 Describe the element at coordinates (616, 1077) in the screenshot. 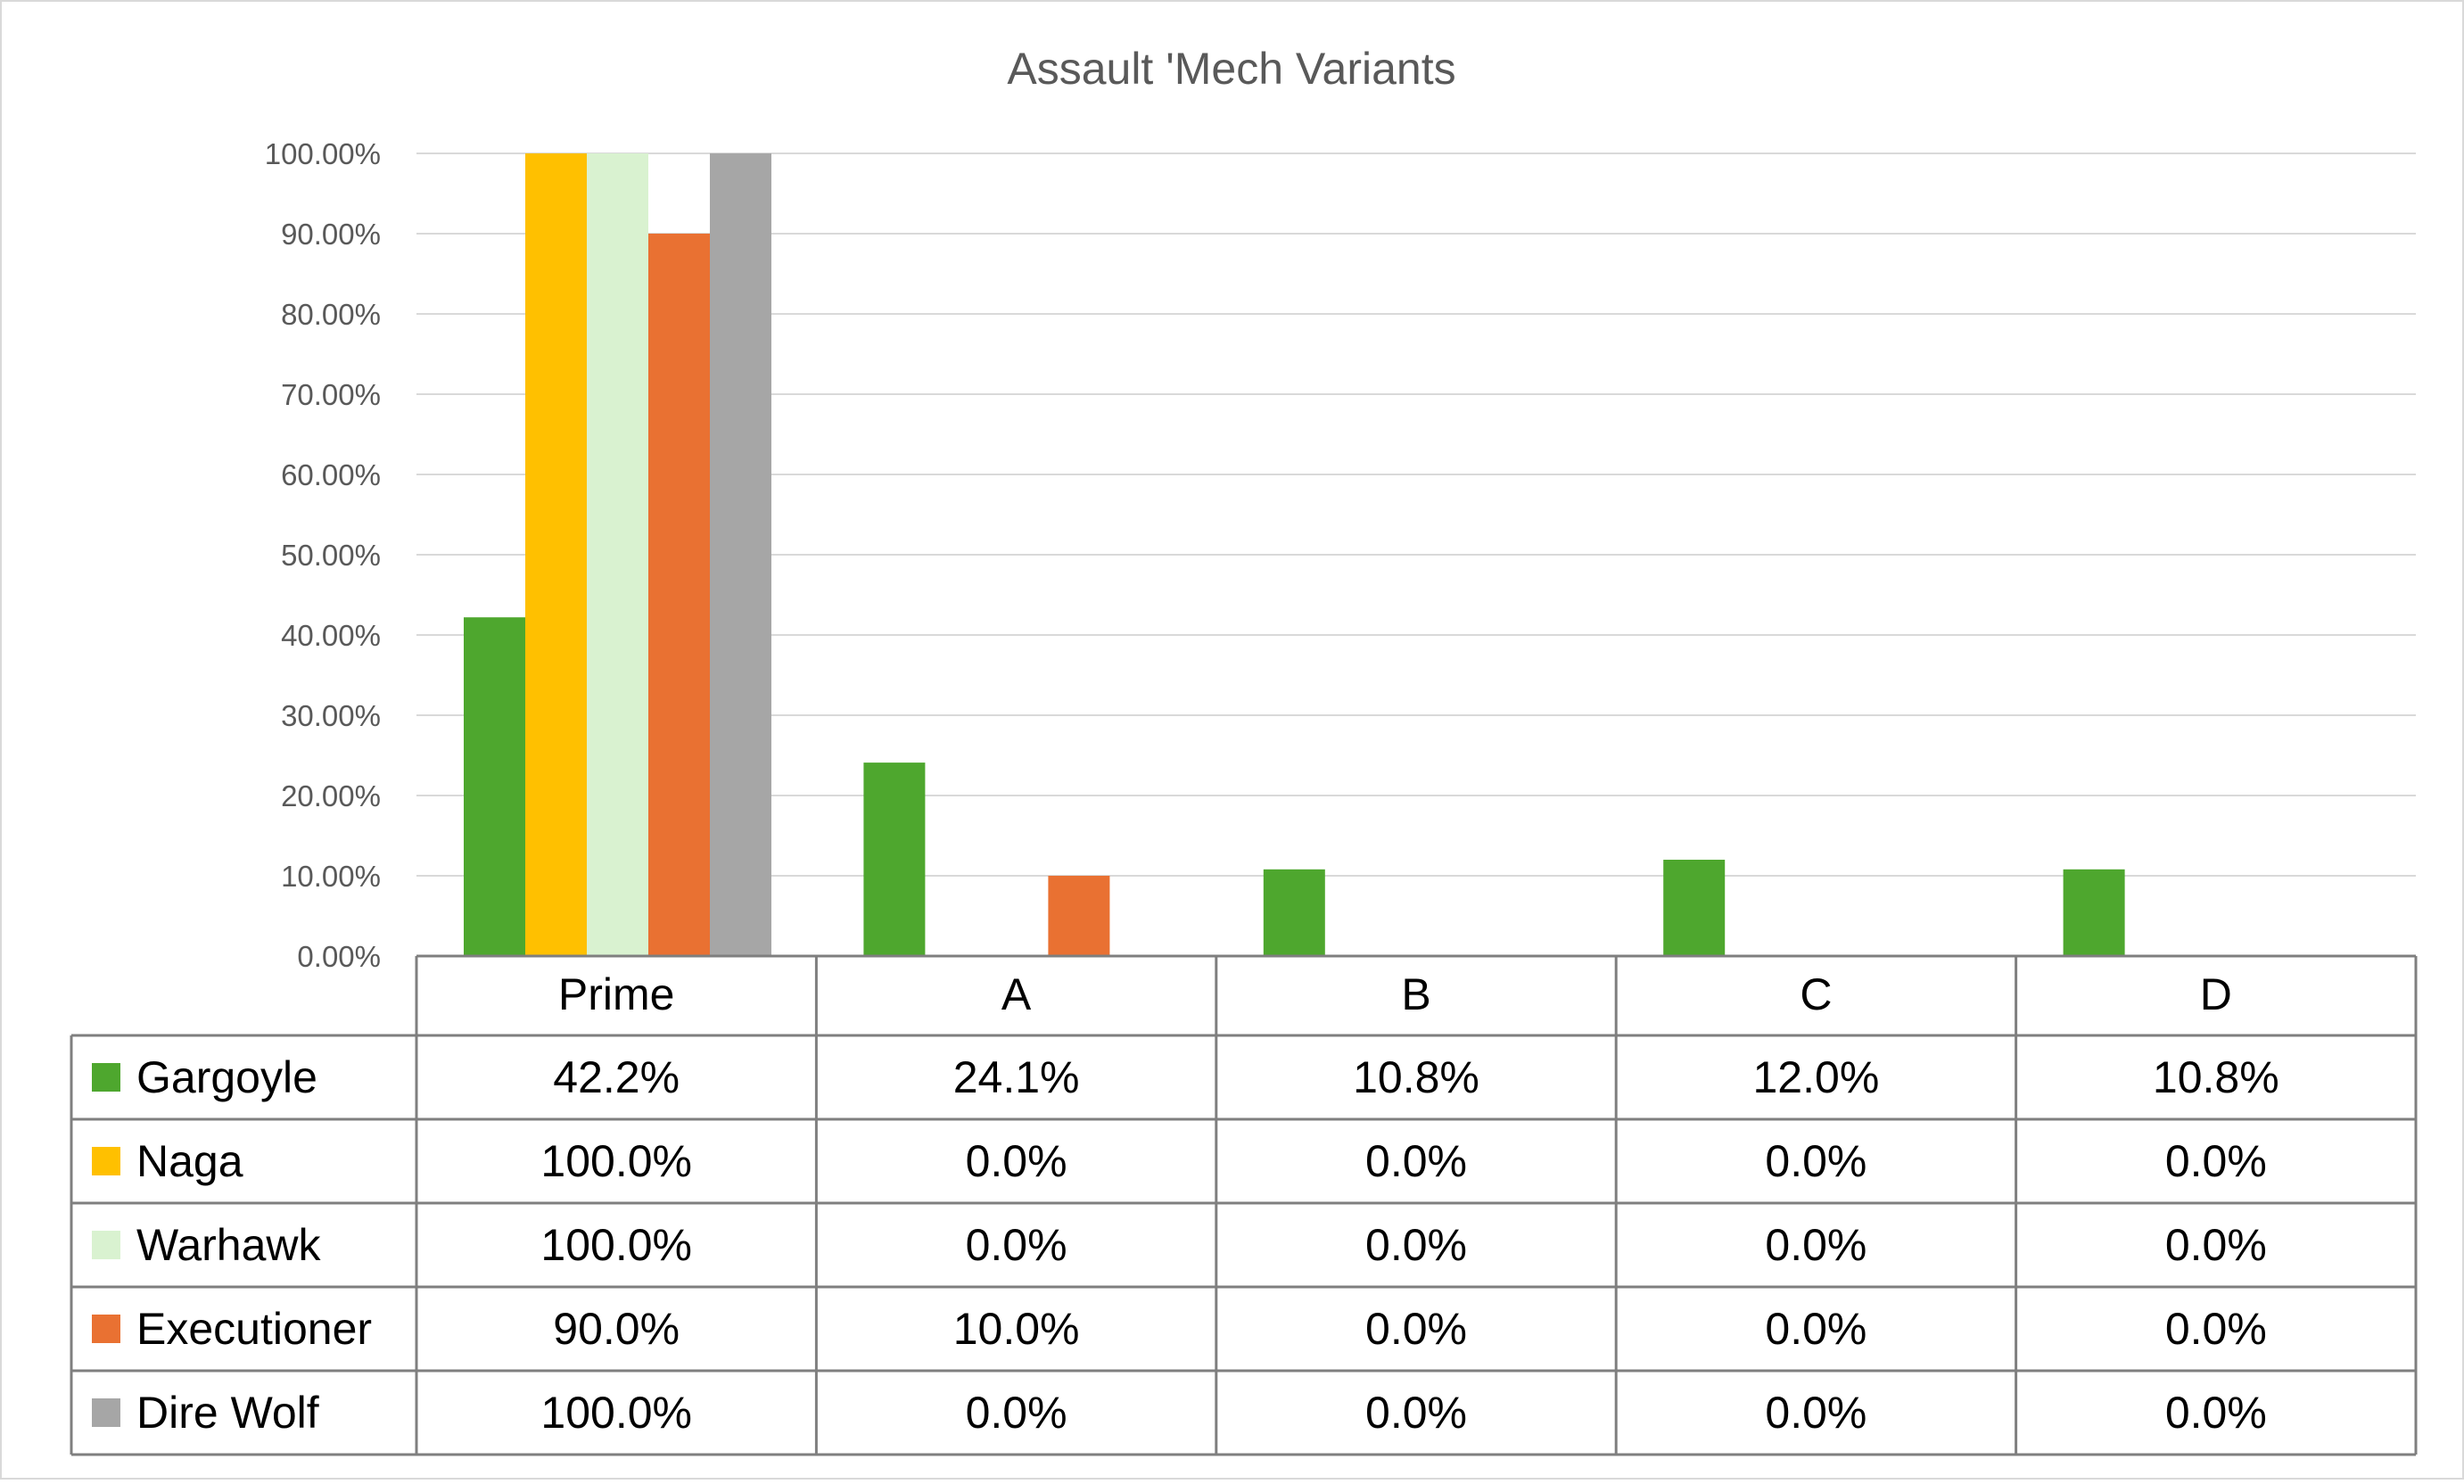

I see `data-table-value: 42.2%` at that location.